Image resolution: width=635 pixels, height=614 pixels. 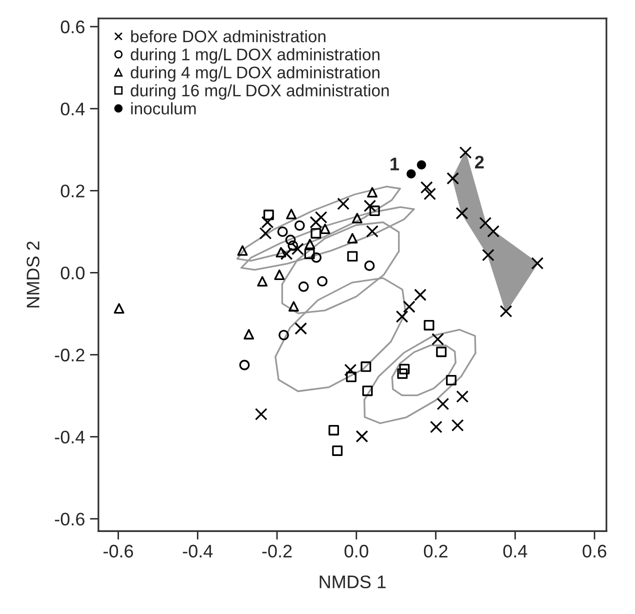 What do you see at coordinates (479, 162) in the screenshot?
I see `annotation: 2` at bounding box center [479, 162].